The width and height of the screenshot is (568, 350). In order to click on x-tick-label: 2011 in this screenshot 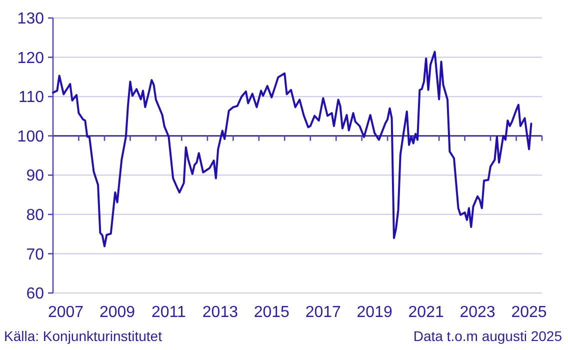, I will do `click(168, 312)`.